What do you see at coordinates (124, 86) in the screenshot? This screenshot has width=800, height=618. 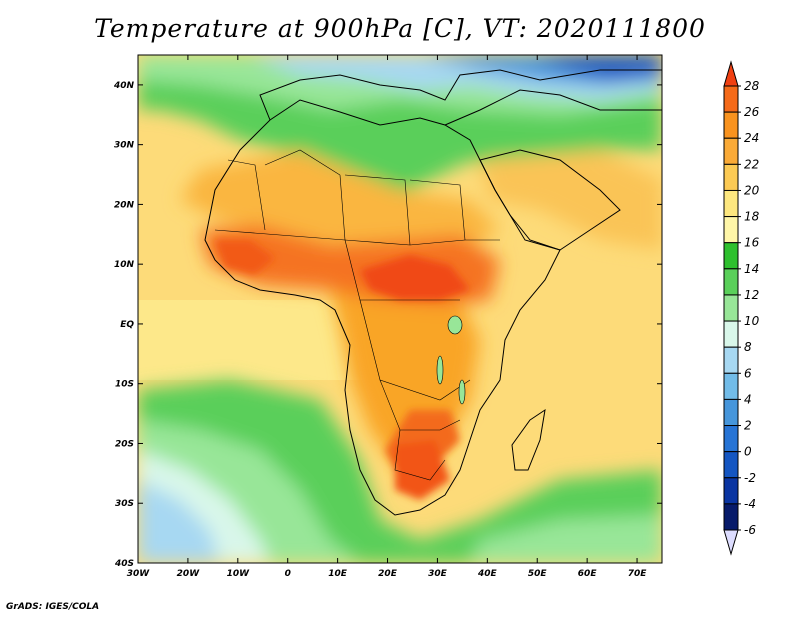 I see `lat-tick-label: 40N` at bounding box center [124, 86].